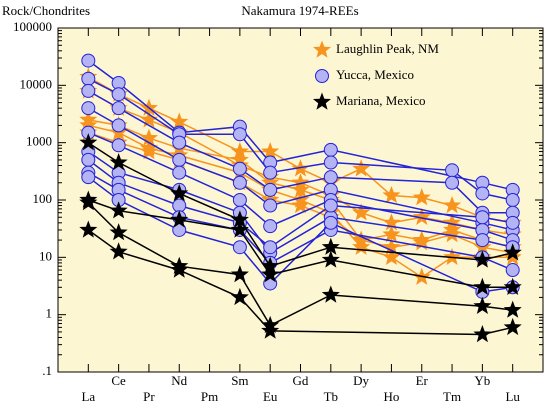 The width and height of the screenshot is (550, 408). I want to click on y-tick-label: 100, so click(43, 198).